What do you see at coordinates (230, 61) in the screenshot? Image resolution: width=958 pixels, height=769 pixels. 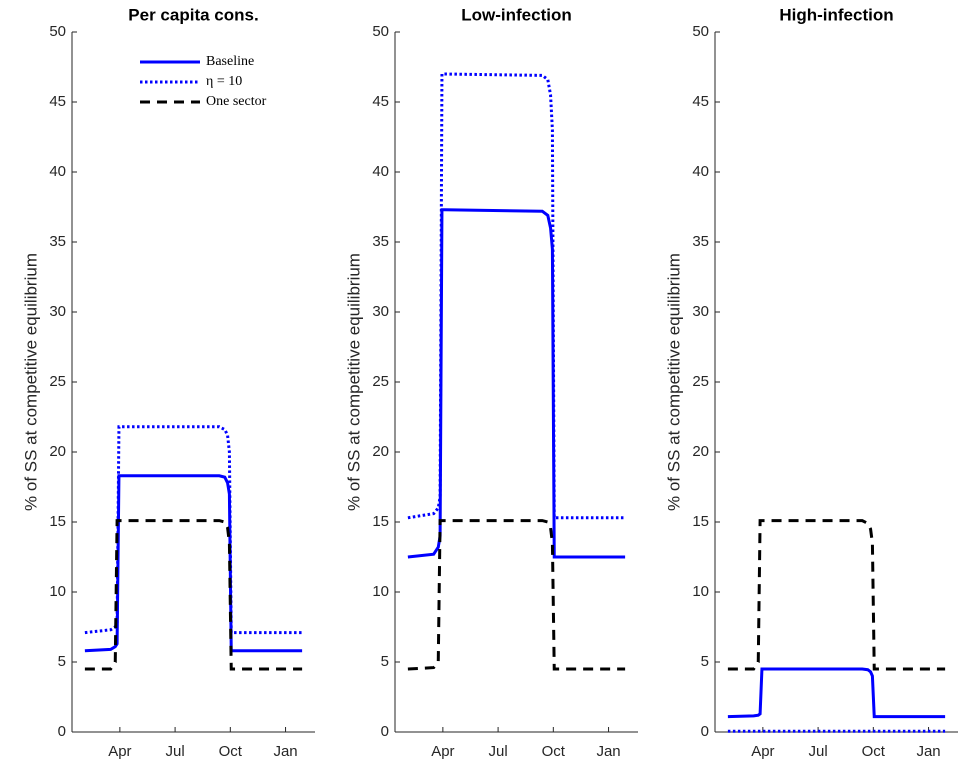 I see `legend-label: Baseline` at bounding box center [230, 61].